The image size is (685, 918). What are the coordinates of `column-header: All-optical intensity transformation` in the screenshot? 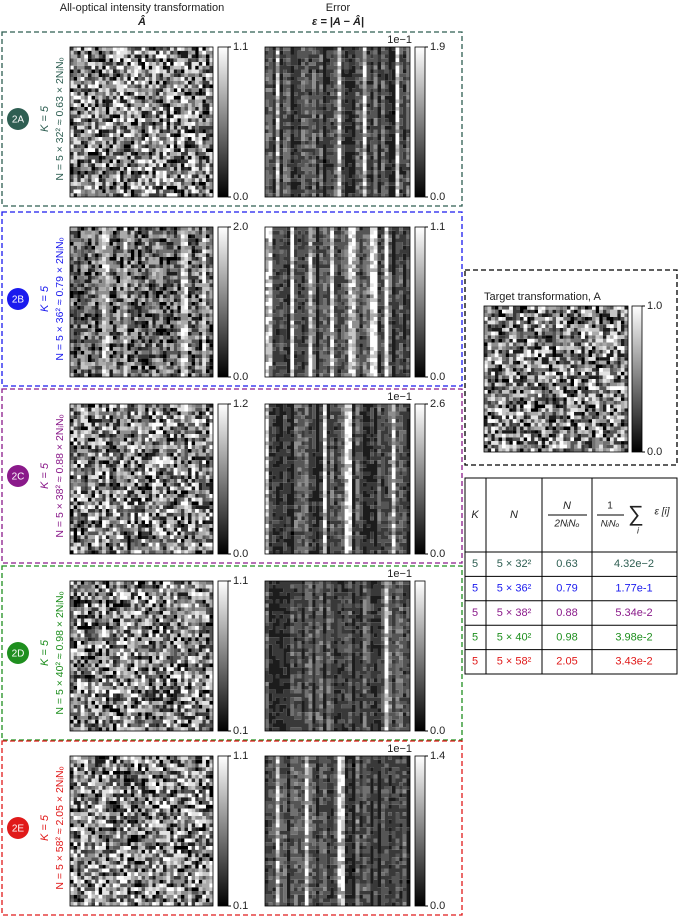 It's located at (142, 8).